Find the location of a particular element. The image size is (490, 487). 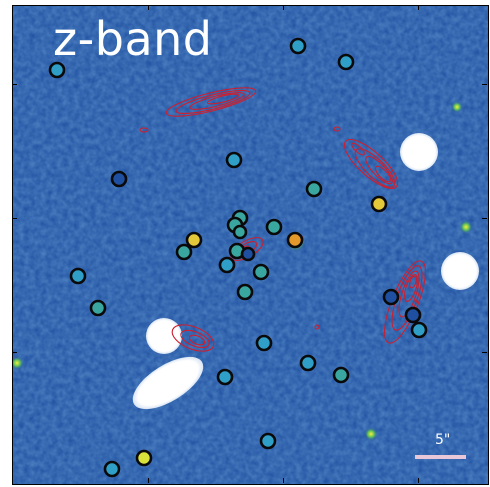

bright-galaxy is located at coordinates (168, 383).